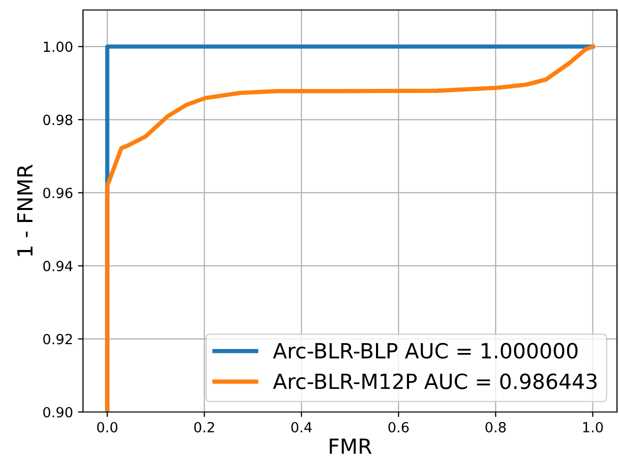  What do you see at coordinates (496, 427) in the screenshot?
I see `x-tick-label: 0.8` at bounding box center [496, 427].